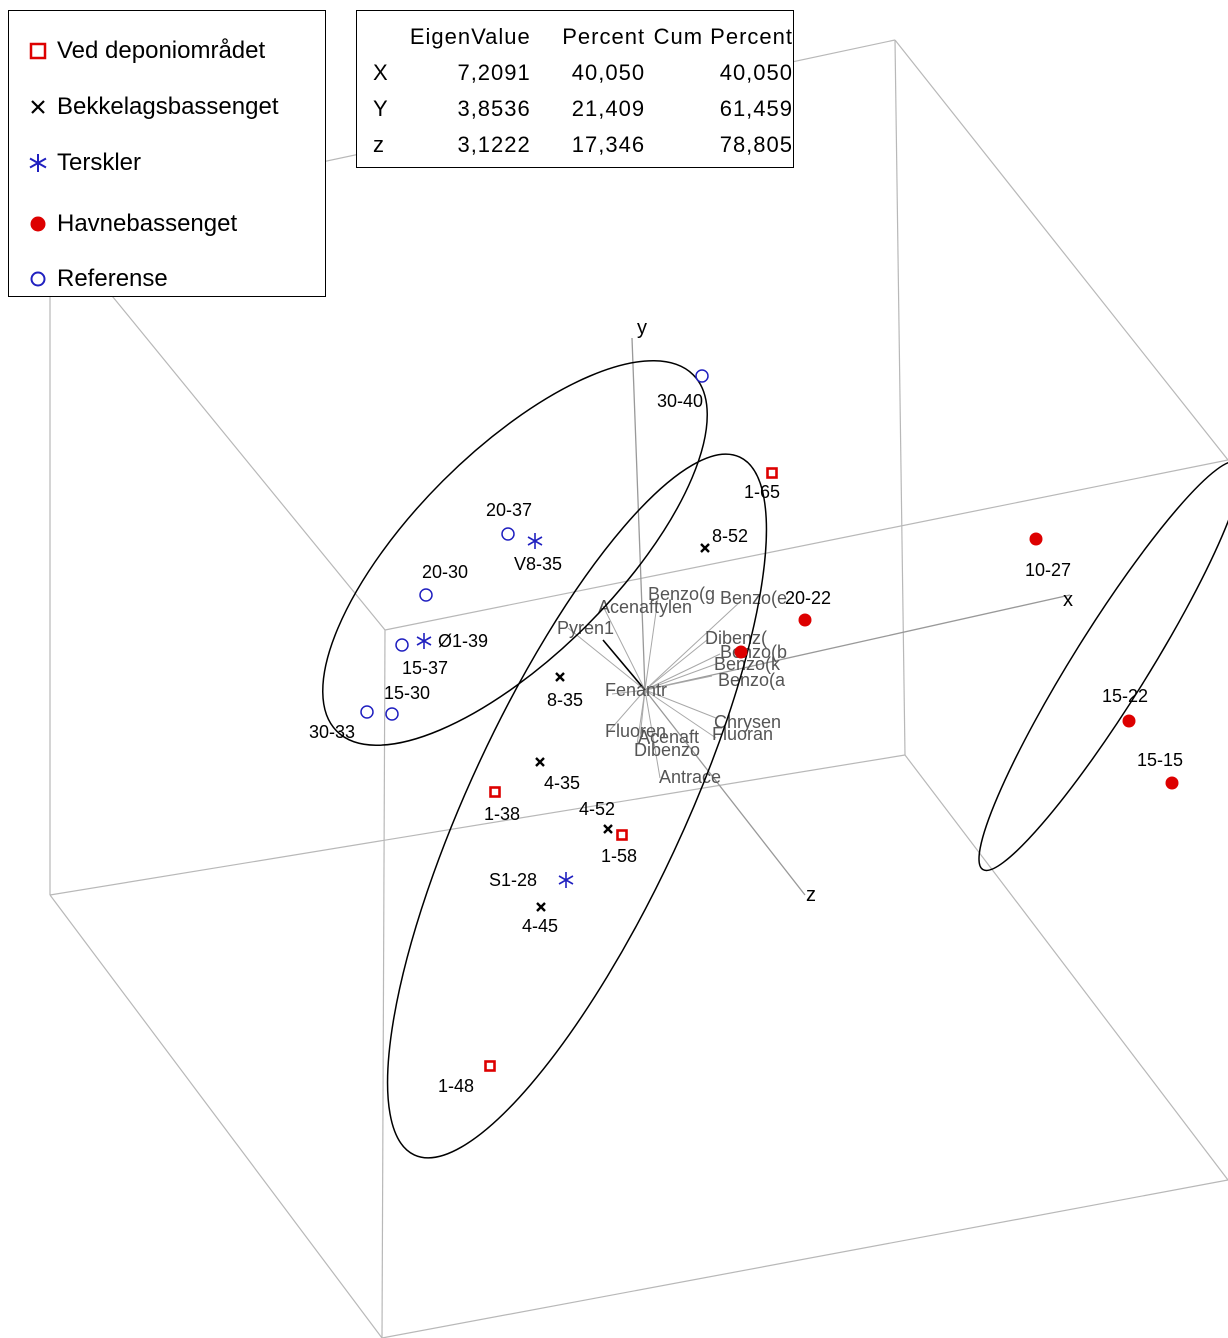 The width and height of the screenshot is (1228, 1338). What do you see at coordinates (332, 732) in the screenshot?
I see `point-label: 30-33` at bounding box center [332, 732].